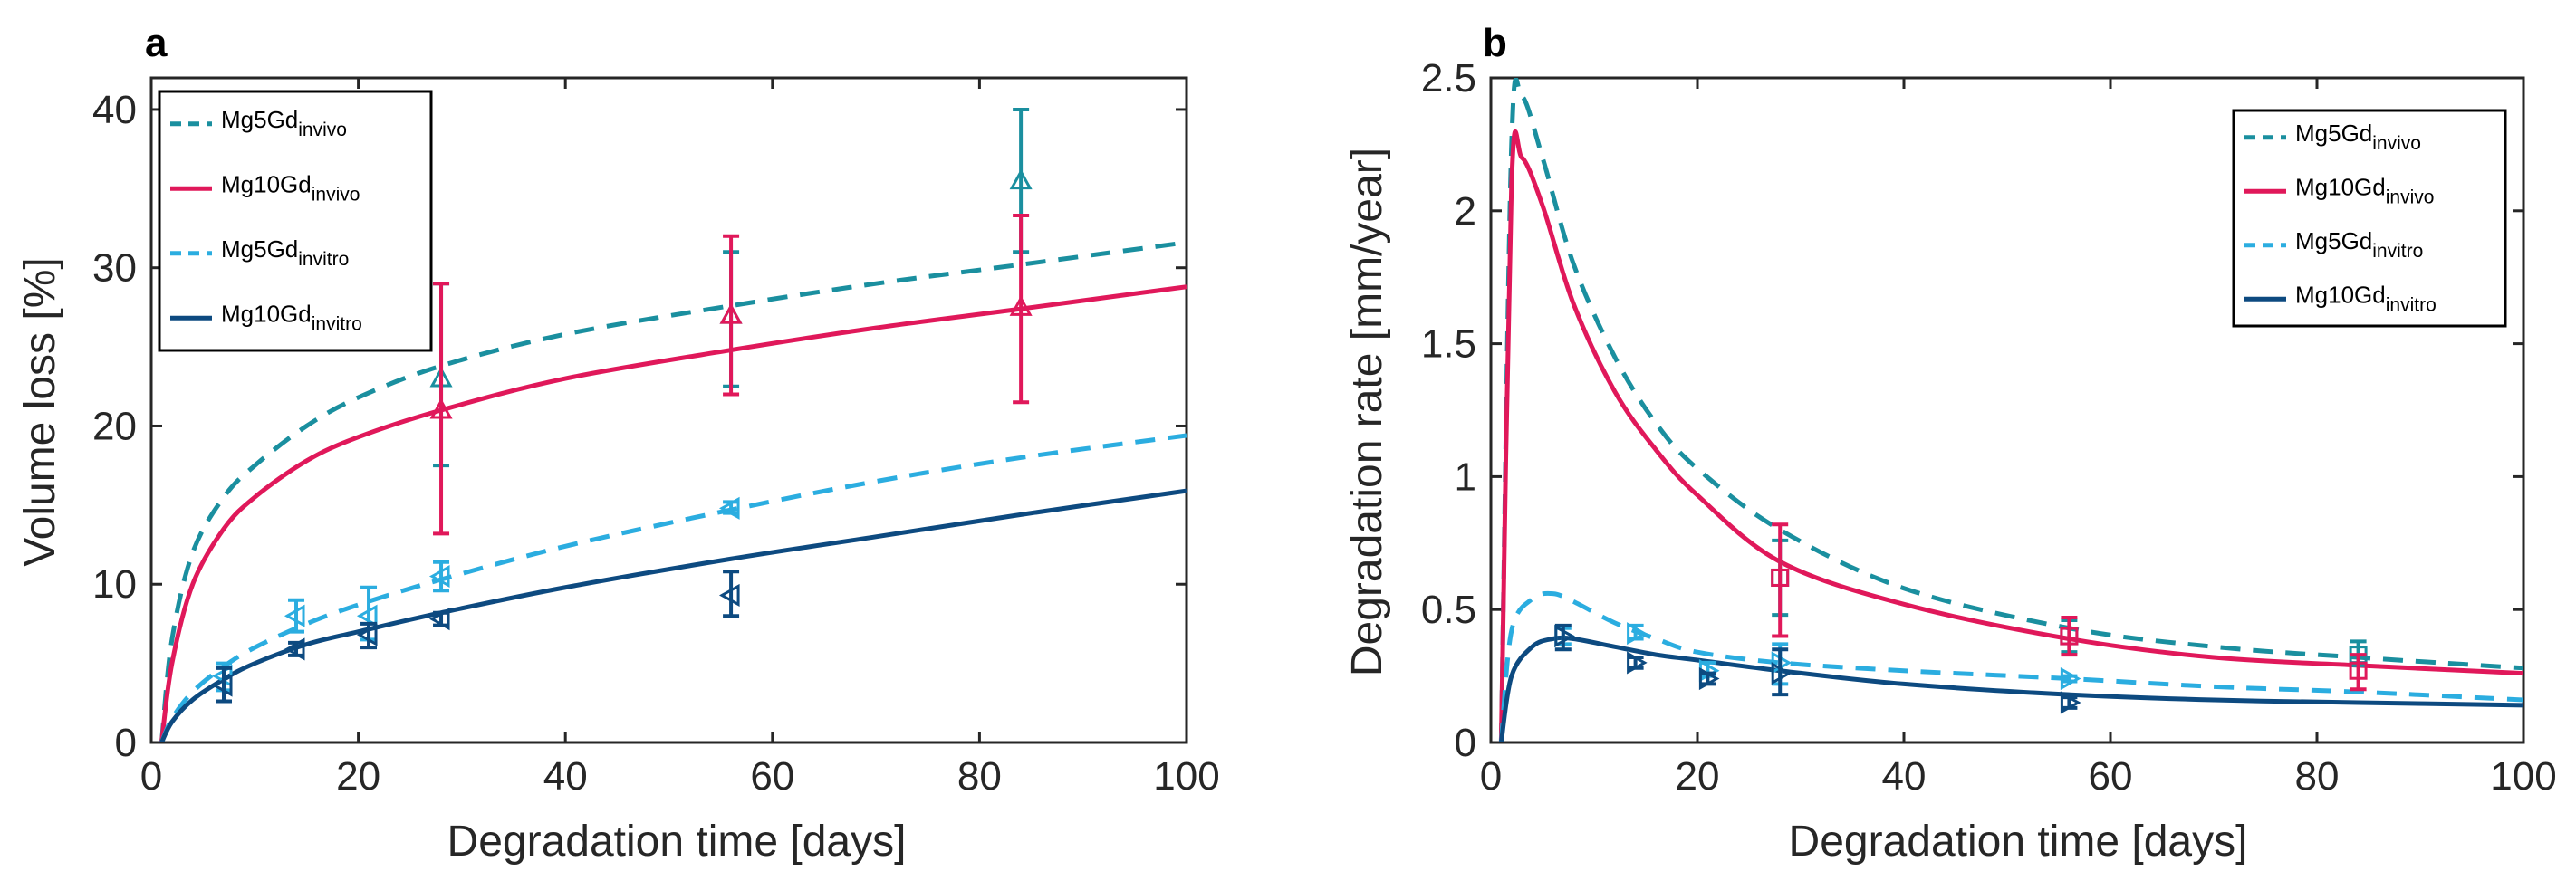 This screenshot has width=2576, height=881. What do you see at coordinates (114, 585) in the screenshot?
I see `y-tick-label: 10` at bounding box center [114, 585].